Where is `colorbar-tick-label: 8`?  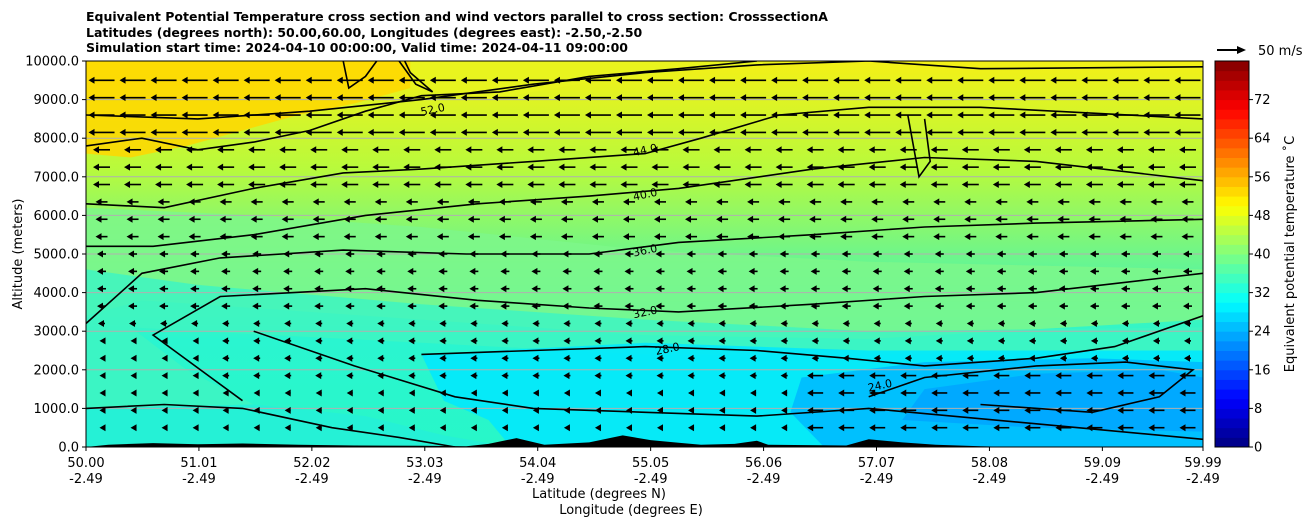
colorbar-tick-label: 8 is located at coordinates (1258, 409).